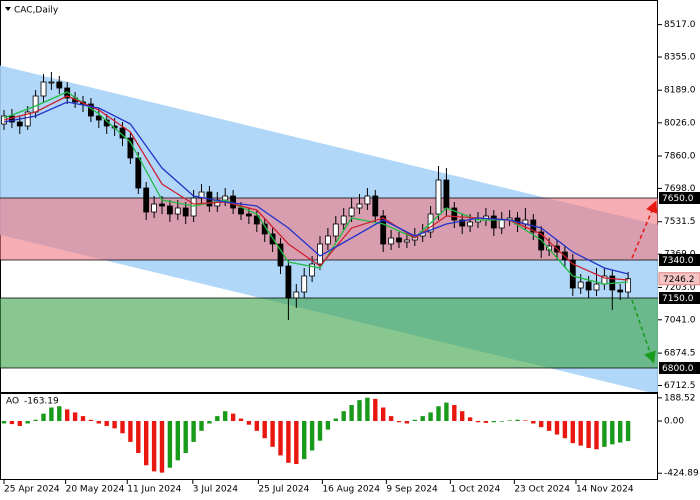 This screenshot has width=700, height=500. Describe the element at coordinates (644, 229) in the screenshot. I see `up-arrow` at that location.